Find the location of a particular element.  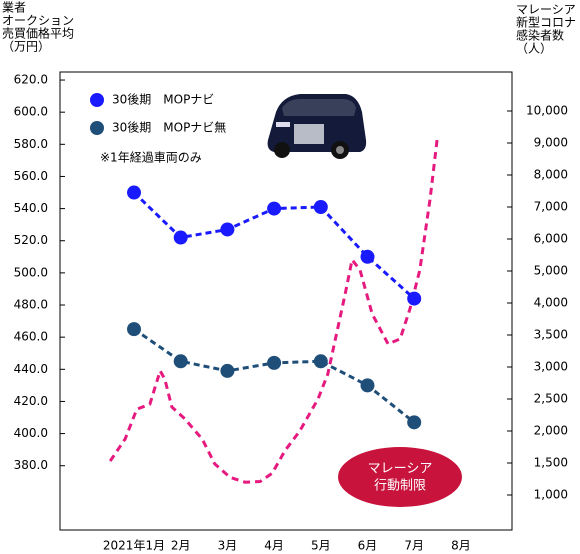

y-tick-label: 440.0 is located at coordinates (31, 369).